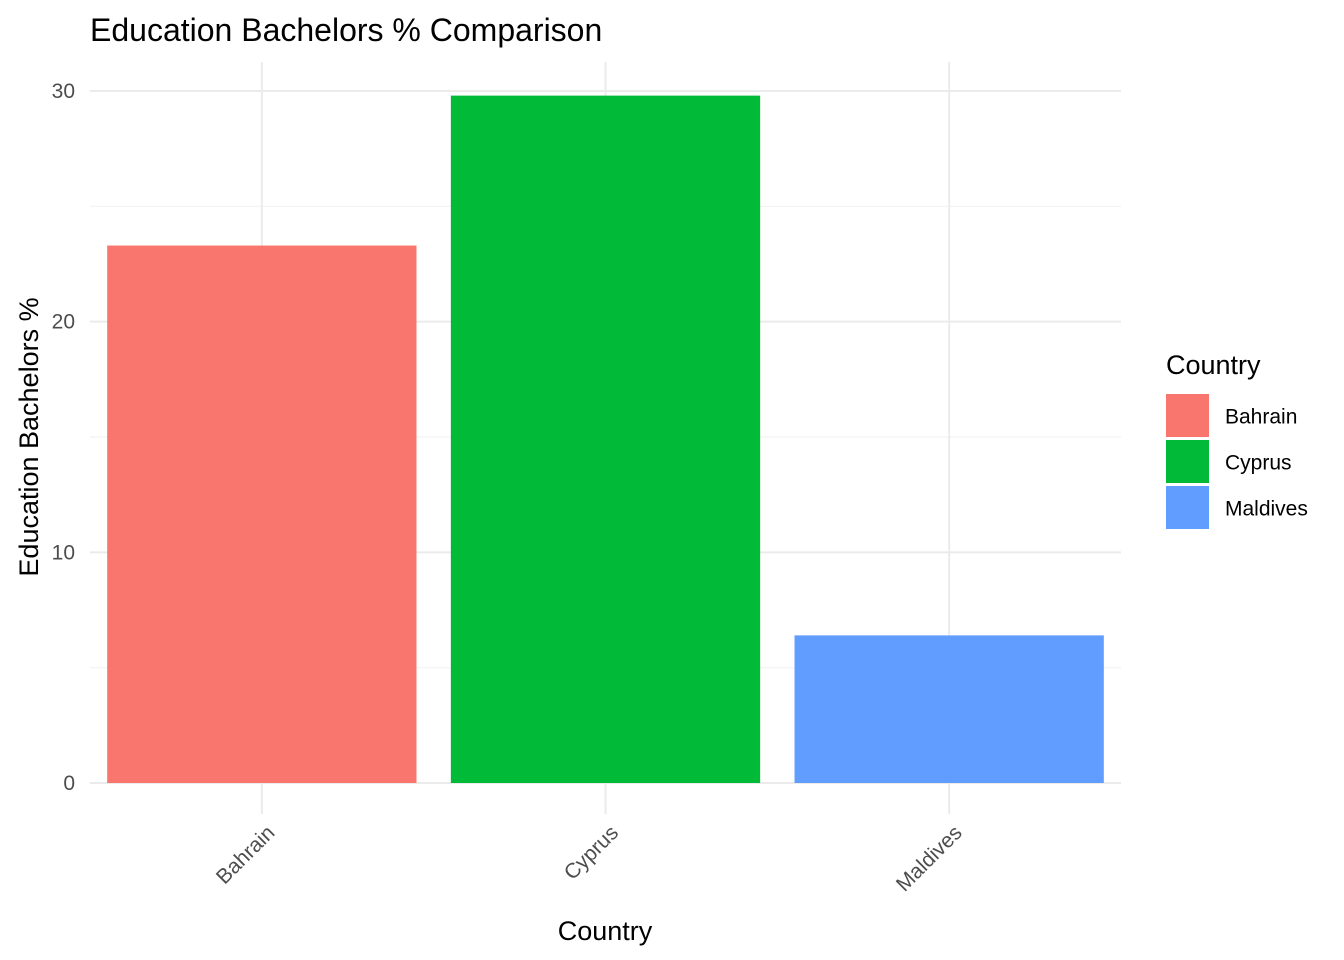 The height and width of the screenshot is (960, 1344). I want to click on x-axis-ticks: Bahrain Cyprus Maldives, so click(589, 858).